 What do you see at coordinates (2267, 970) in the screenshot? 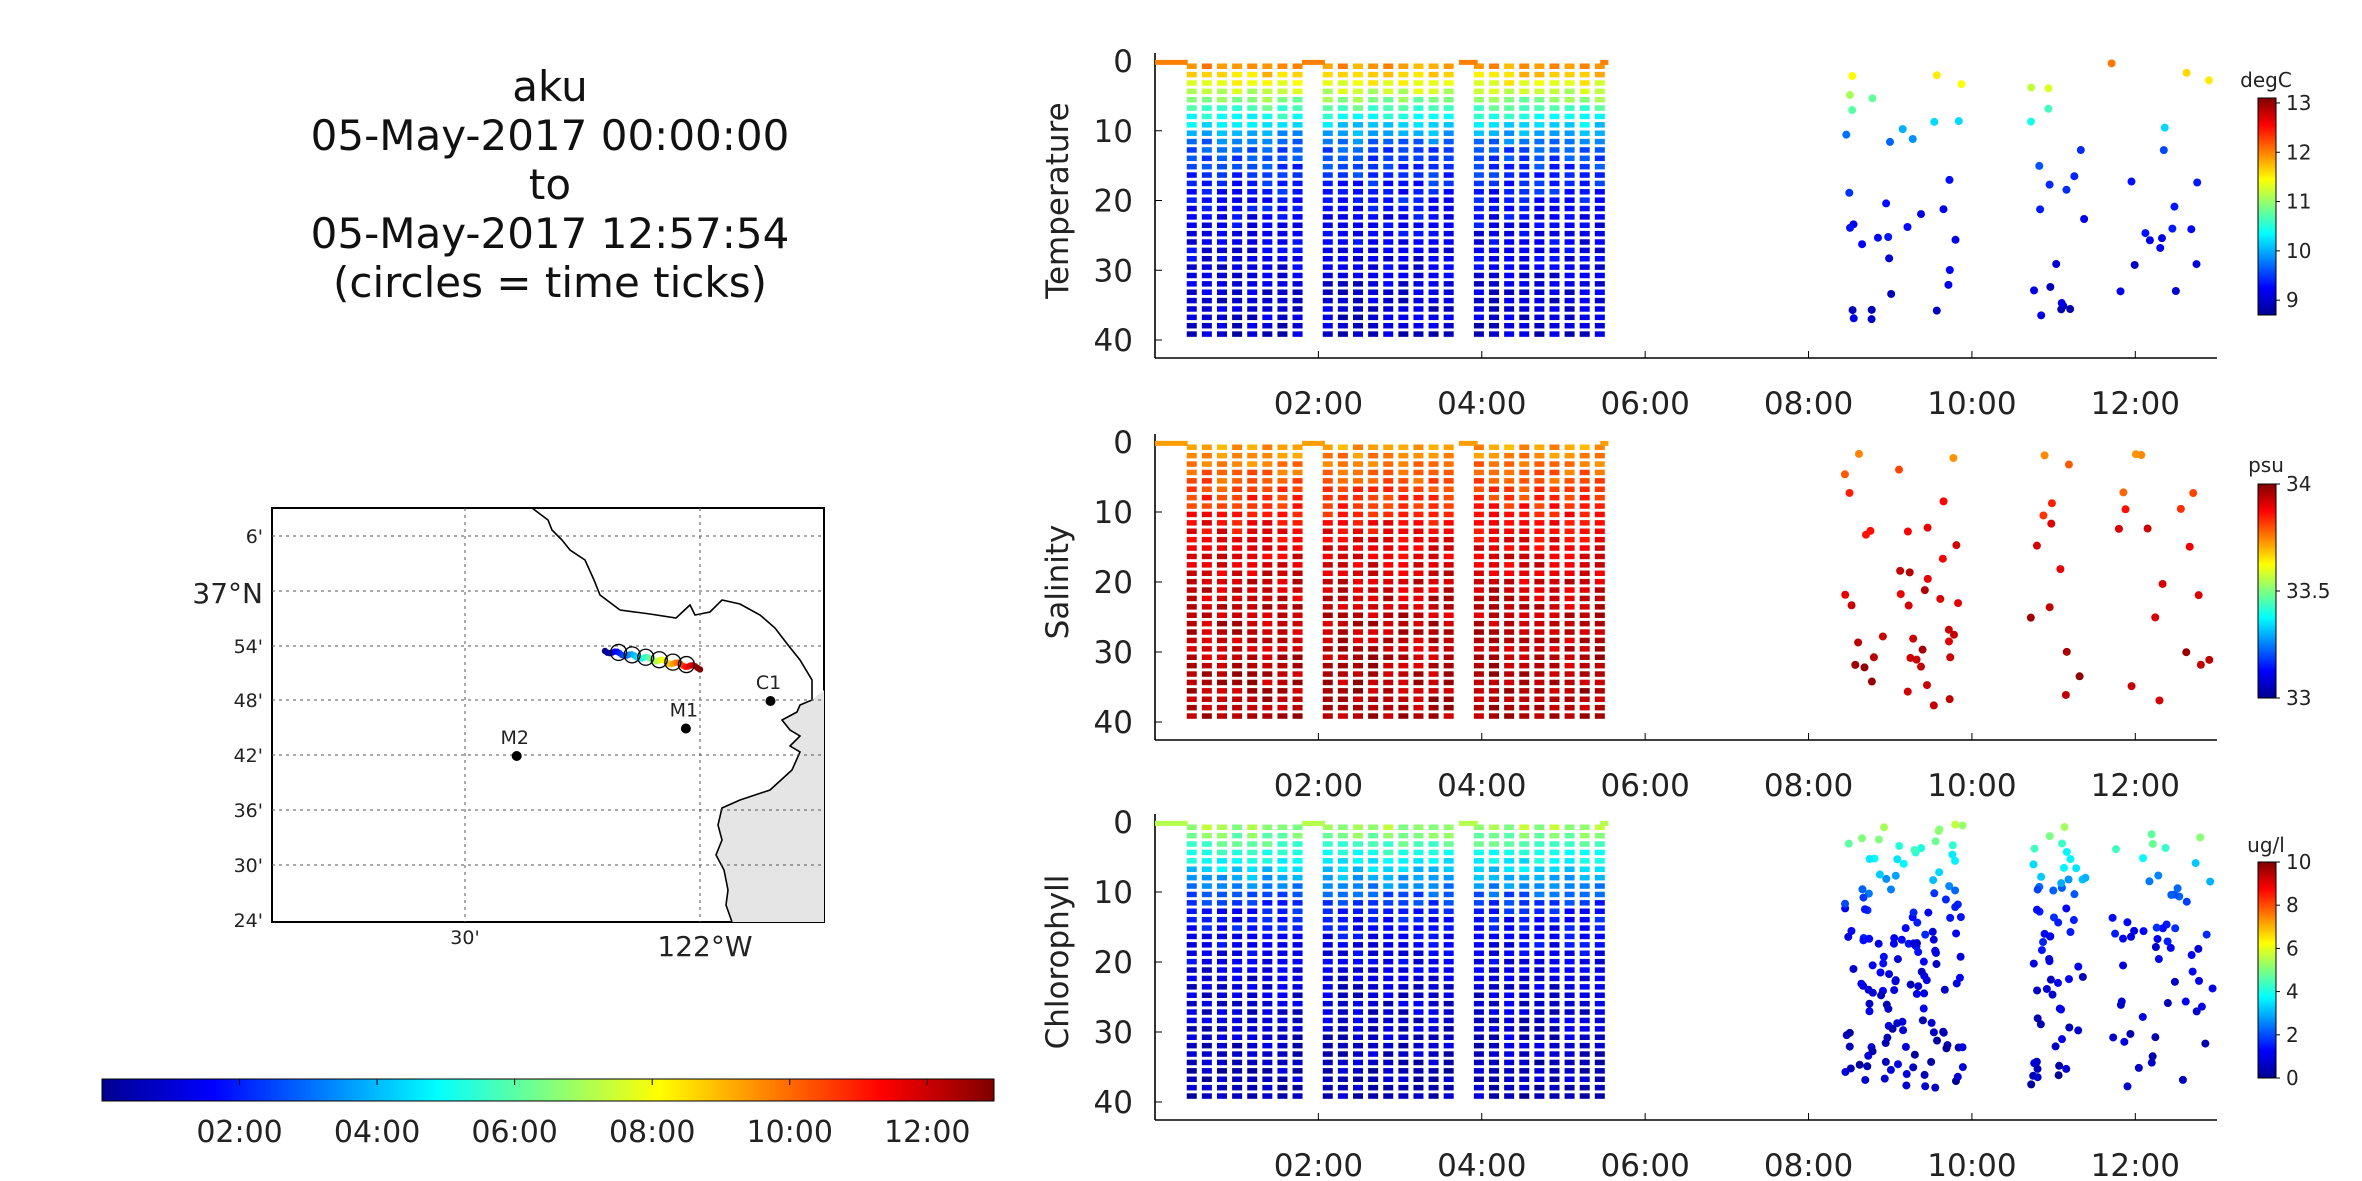
I see `colorbar-gradient` at bounding box center [2267, 970].